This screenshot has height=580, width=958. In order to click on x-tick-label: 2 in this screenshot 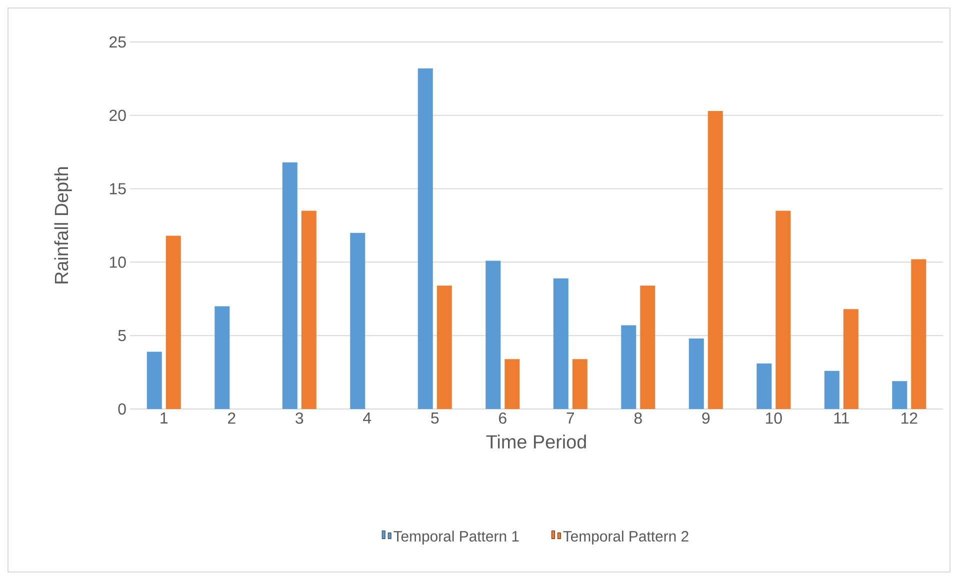, I will do `click(232, 418)`.